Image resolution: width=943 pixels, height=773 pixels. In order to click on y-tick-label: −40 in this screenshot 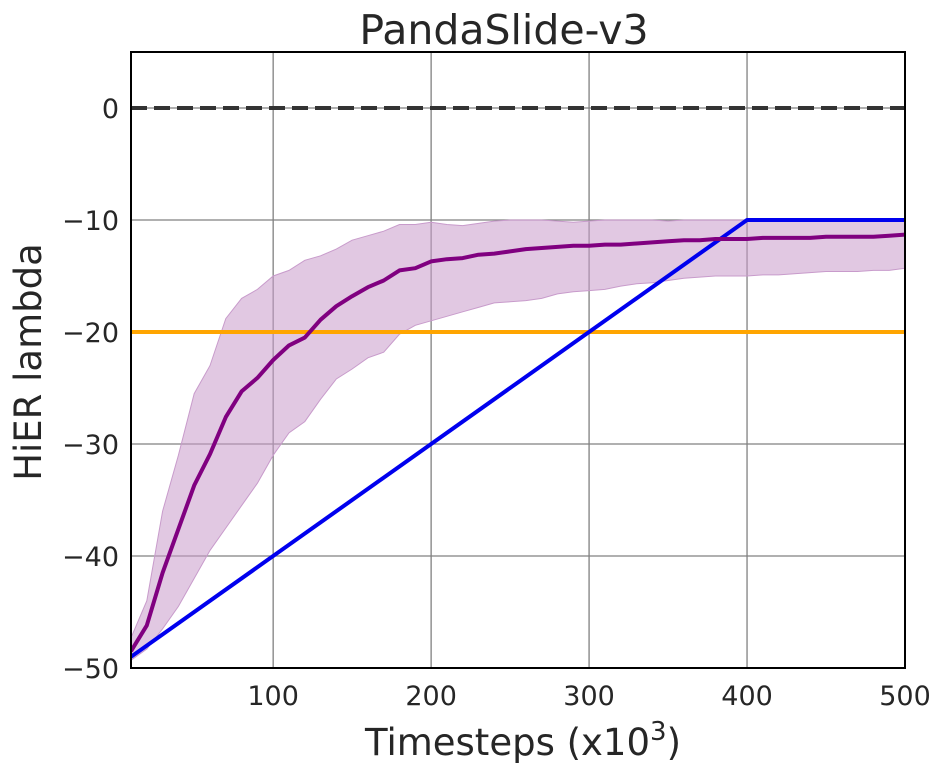, I will do `click(90, 557)`.